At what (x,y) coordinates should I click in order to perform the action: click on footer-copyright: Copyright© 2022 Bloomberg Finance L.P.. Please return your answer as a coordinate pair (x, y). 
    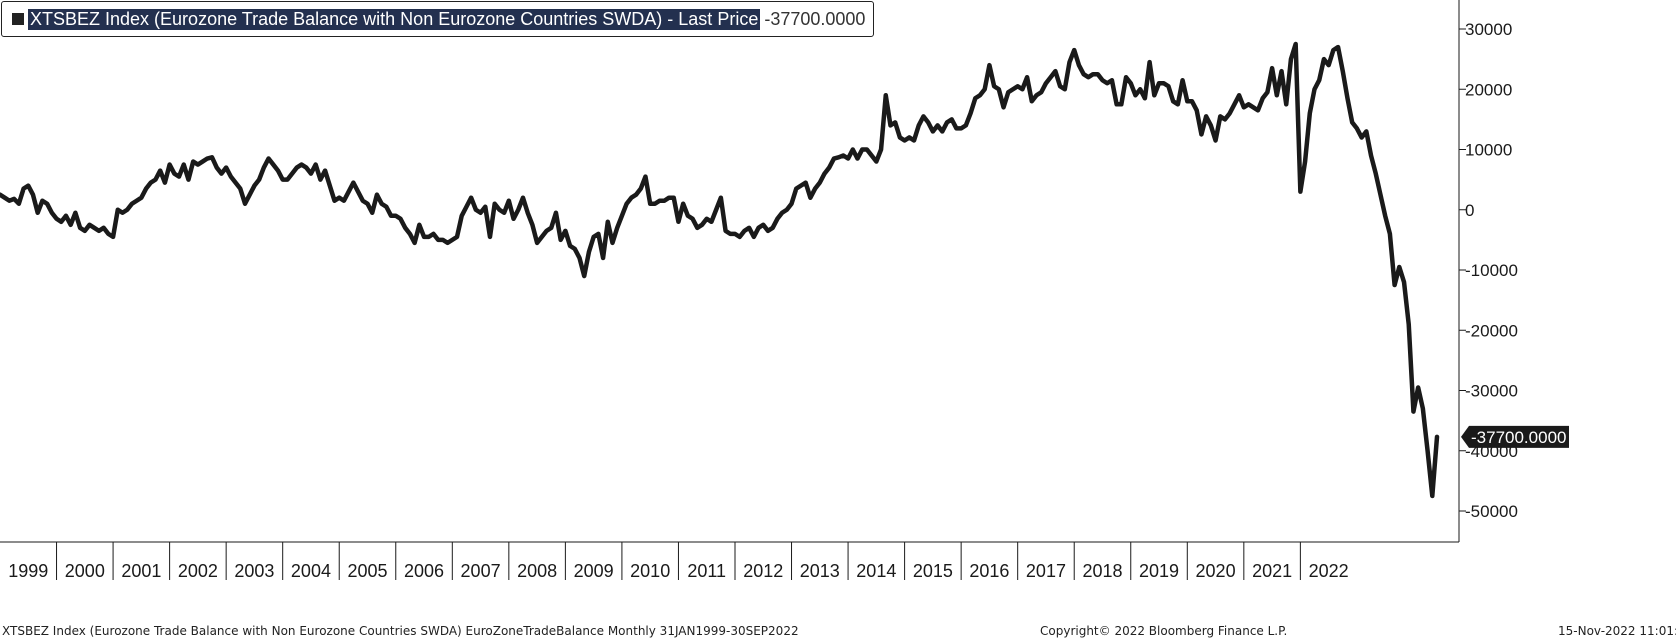
    Looking at the image, I should click on (1164, 631).